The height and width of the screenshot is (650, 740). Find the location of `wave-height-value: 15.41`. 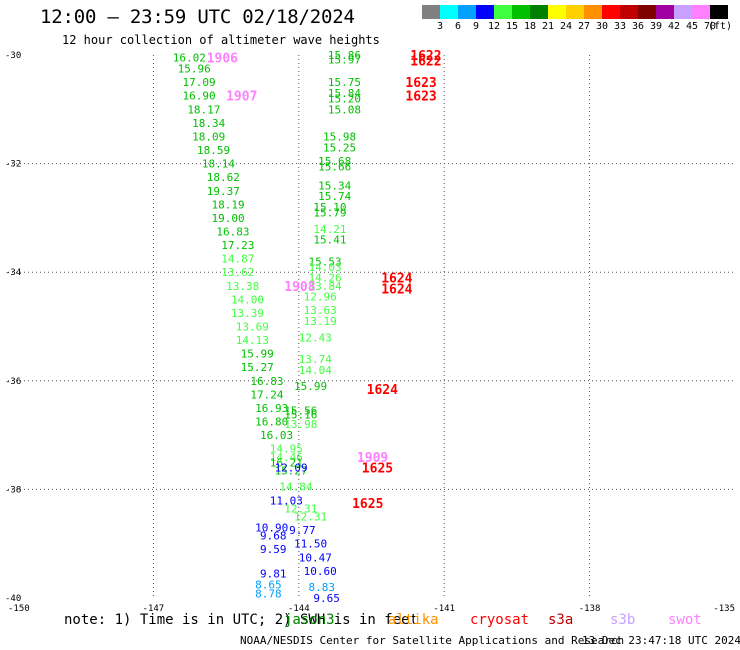

wave-height-value: 15.41 is located at coordinates (329, 240).